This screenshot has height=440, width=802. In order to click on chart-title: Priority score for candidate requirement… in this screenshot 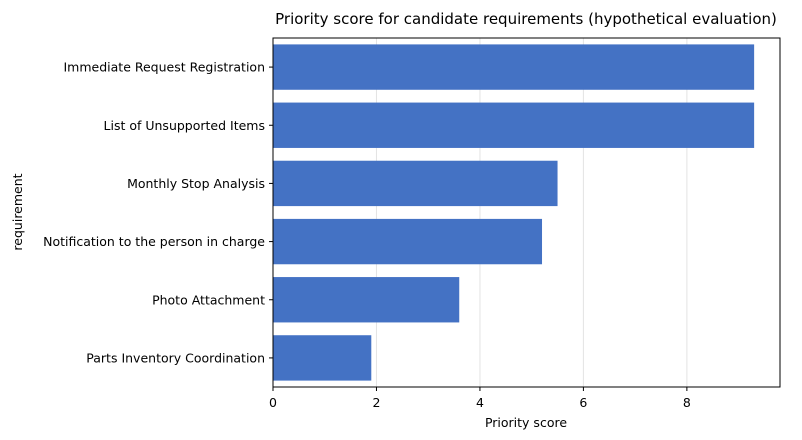, I will do `click(526, 19)`.